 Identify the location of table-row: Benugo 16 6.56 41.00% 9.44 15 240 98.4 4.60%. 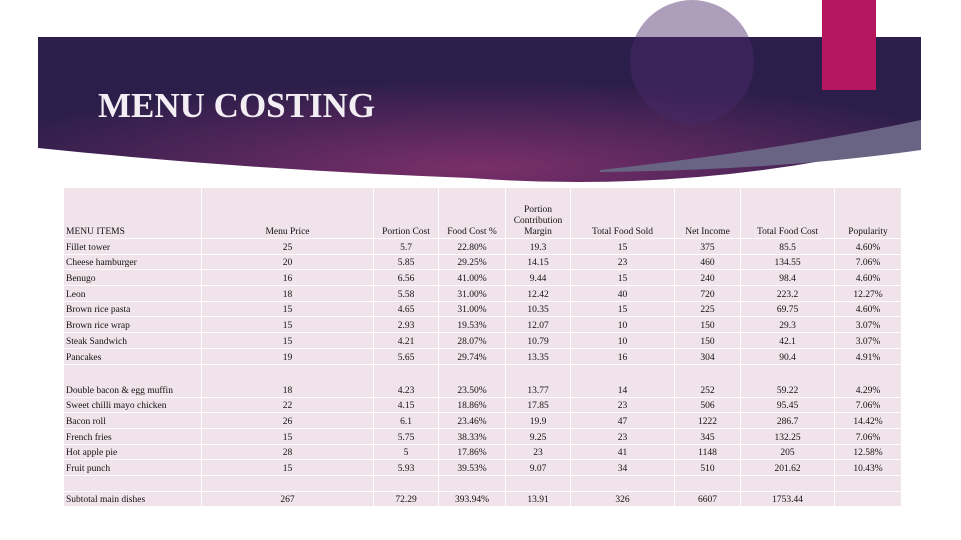
(482, 278).